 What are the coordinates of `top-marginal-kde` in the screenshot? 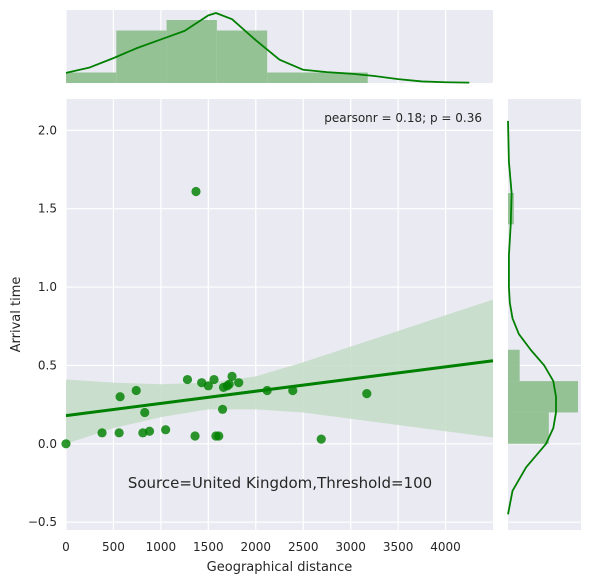 It's located at (267, 48).